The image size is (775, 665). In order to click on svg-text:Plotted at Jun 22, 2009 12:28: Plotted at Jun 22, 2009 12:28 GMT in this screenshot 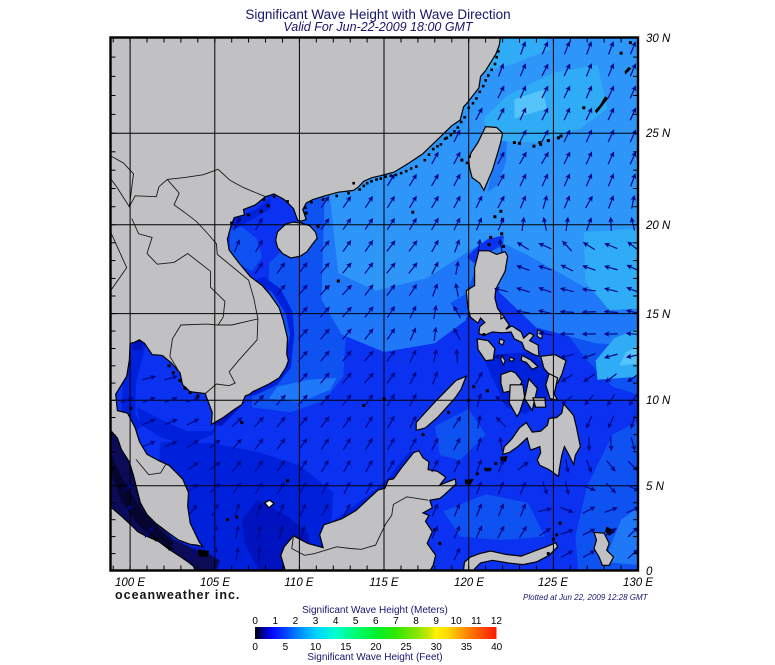, I will do `click(586, 597)`.